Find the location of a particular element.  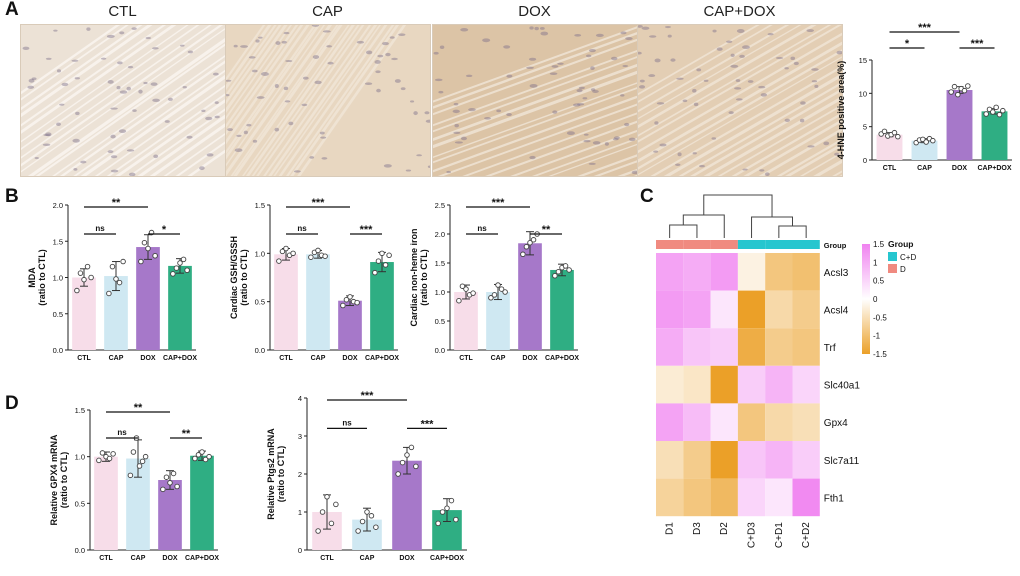

heatmap-column-label: C+D2 is located at coordinates (806, 535).